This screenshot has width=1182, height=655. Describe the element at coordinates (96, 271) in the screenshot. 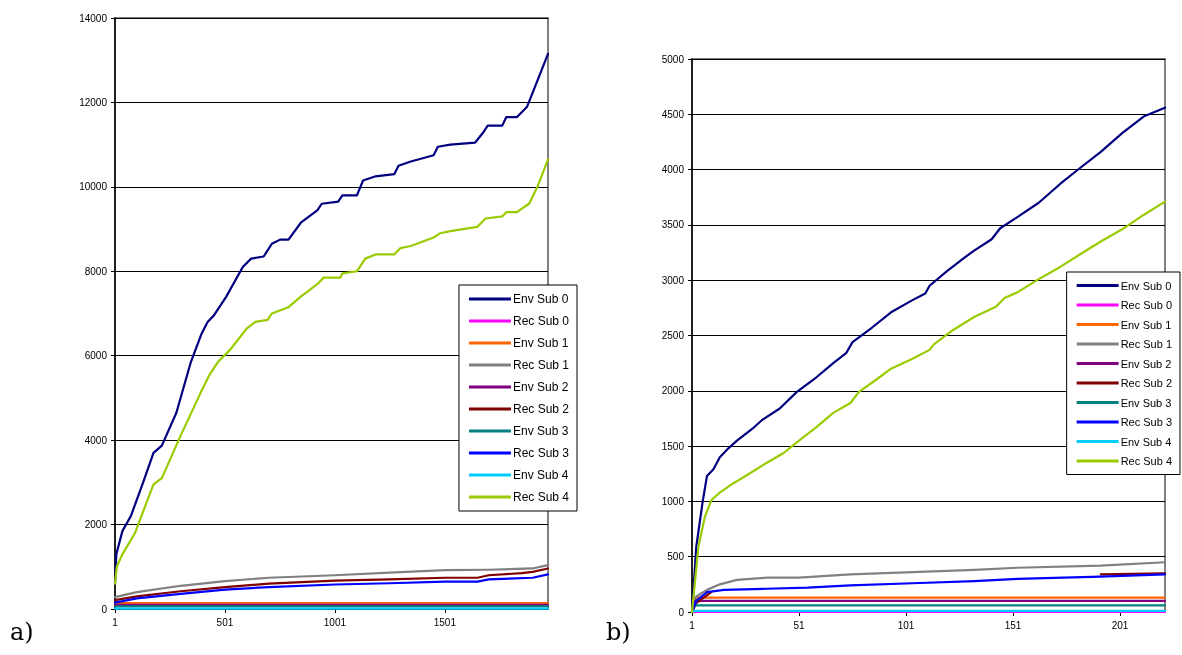

I see `y-tick-label: 8000` at that location.